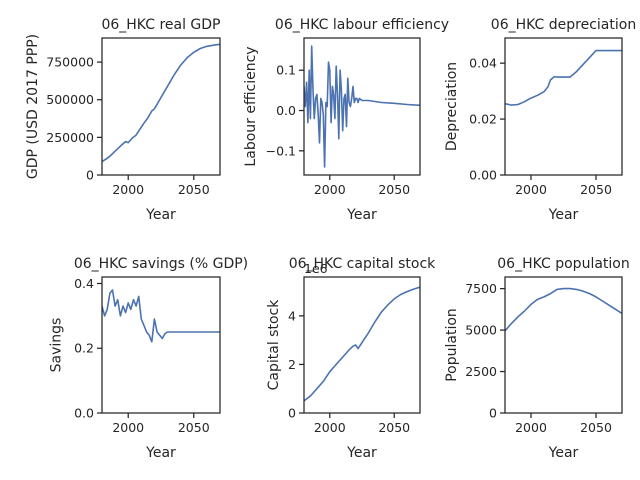 Image resolution: width=640 pixels, height=480 pixels. I want to click on chart-title: 06_HKC depreciation, so click(563, 25).